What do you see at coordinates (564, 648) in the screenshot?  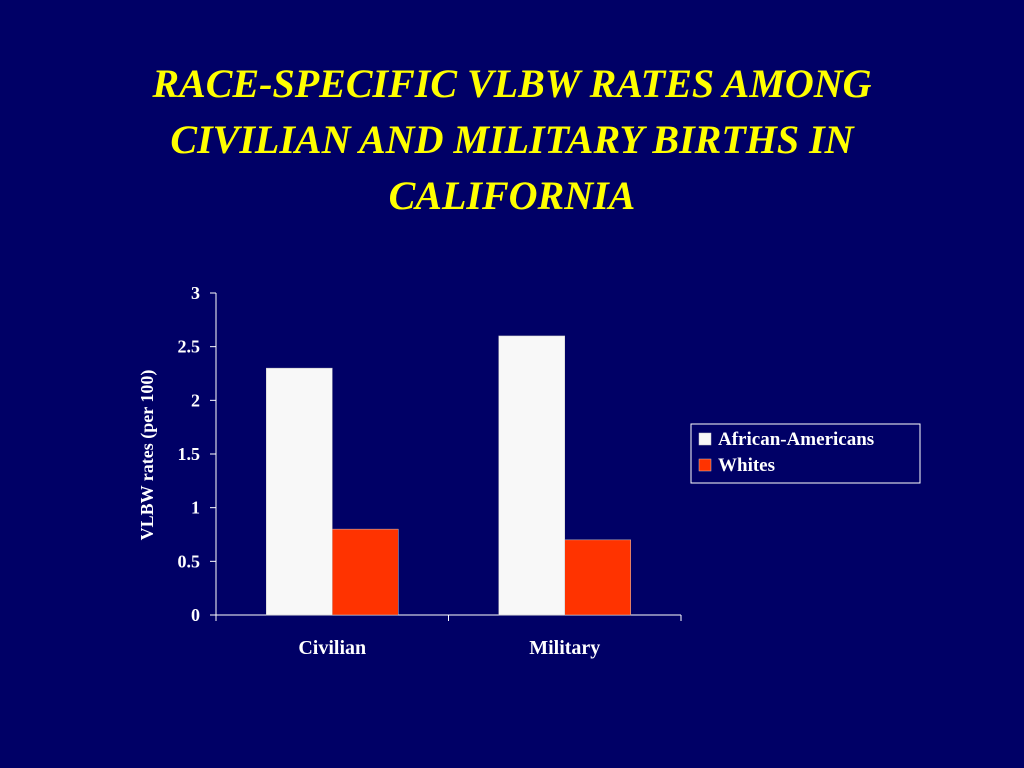 I see `x-category-label: Military` at bounding box center [564, 648].